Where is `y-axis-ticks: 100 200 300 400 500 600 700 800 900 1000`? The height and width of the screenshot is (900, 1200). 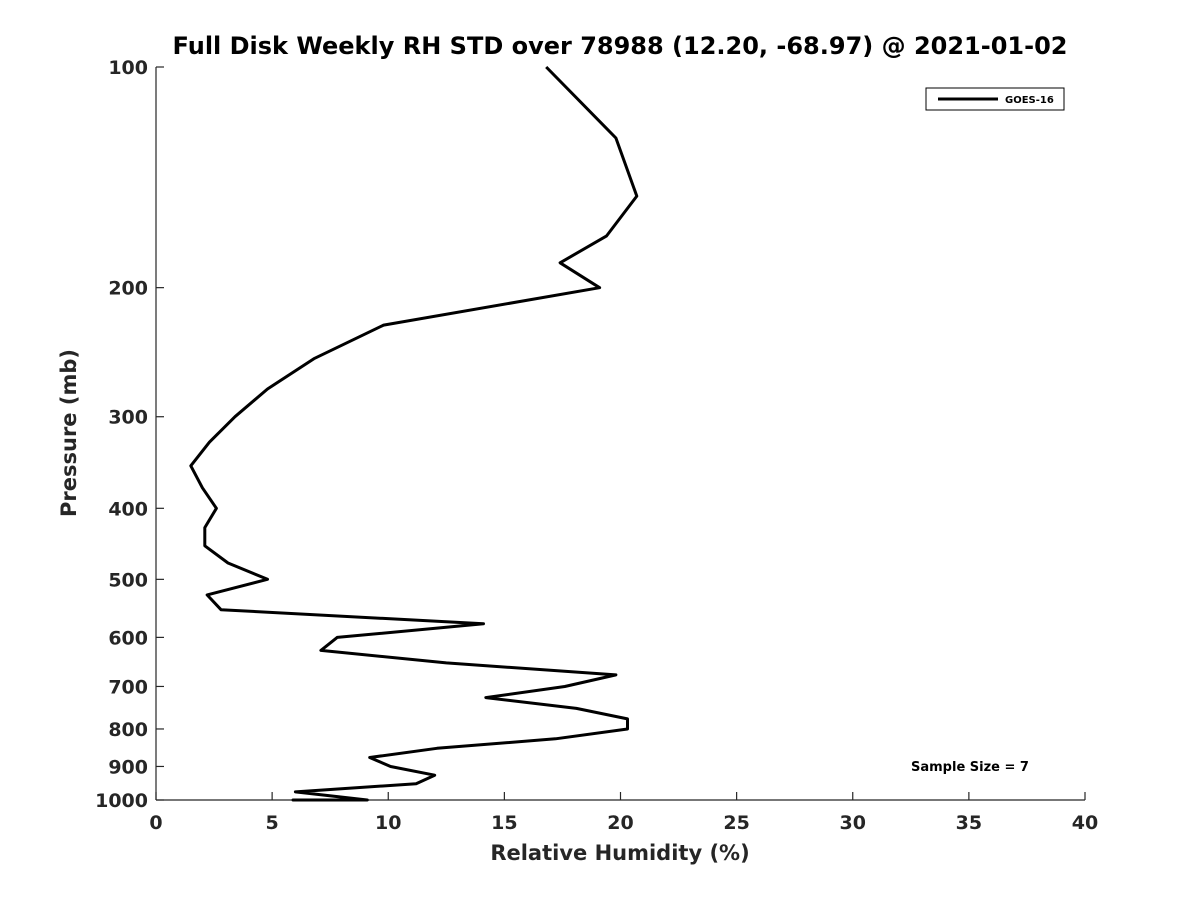
y-axis-ticks: 100 200 300 400 500 600 700 800 900 1000 is located at coordinates (129, 434).